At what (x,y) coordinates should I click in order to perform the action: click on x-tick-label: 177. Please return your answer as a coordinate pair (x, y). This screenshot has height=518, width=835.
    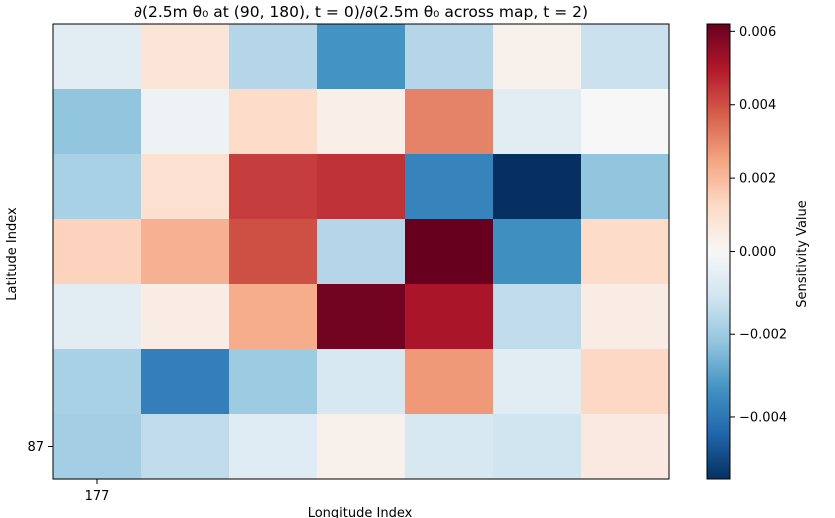
    Looking at the image, I should click on (97, 496).